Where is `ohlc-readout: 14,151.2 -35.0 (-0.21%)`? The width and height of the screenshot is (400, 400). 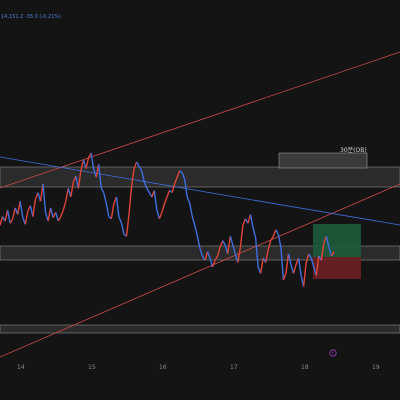 ohlc-readout: 14,151.2 -35.0 (-0.21%) is located at coordinates (31, 17).